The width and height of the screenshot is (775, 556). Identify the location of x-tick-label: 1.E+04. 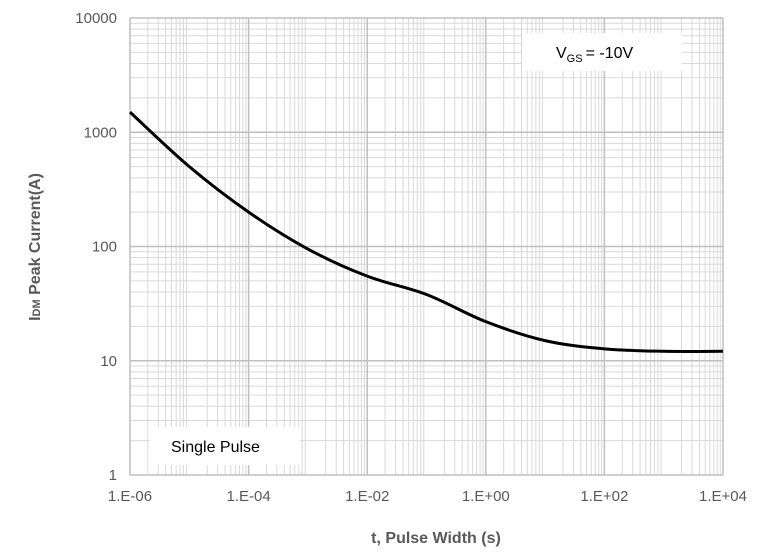
(723, 496).